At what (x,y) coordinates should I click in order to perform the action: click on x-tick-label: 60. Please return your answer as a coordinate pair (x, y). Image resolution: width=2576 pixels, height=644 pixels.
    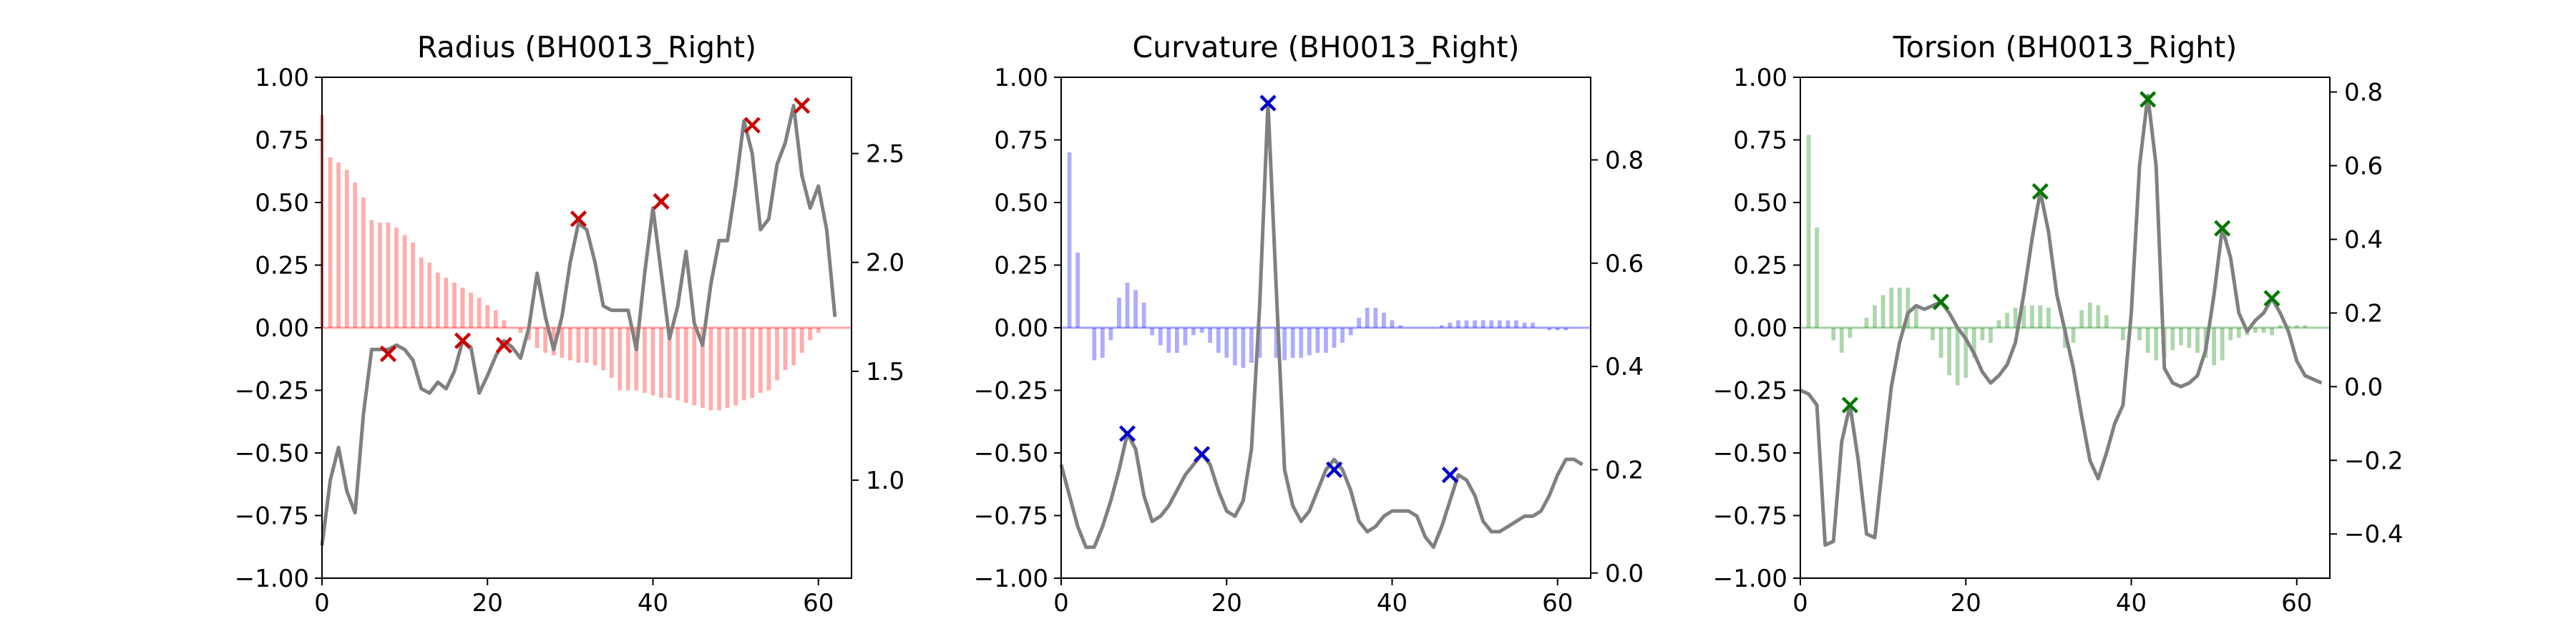
    Looking at the image, I should click on (1557, 603).